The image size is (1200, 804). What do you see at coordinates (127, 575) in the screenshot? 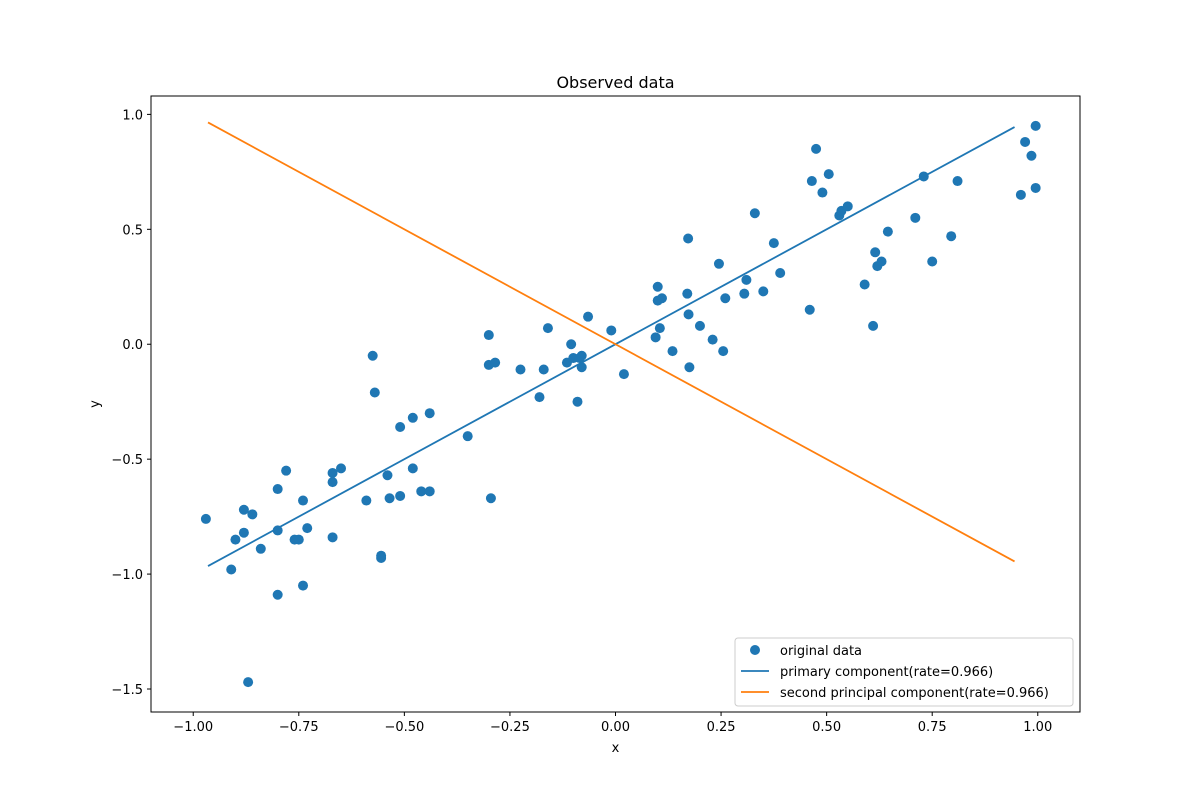
I see `y-tick-label: −1.0` at bounding box center [127, 575].